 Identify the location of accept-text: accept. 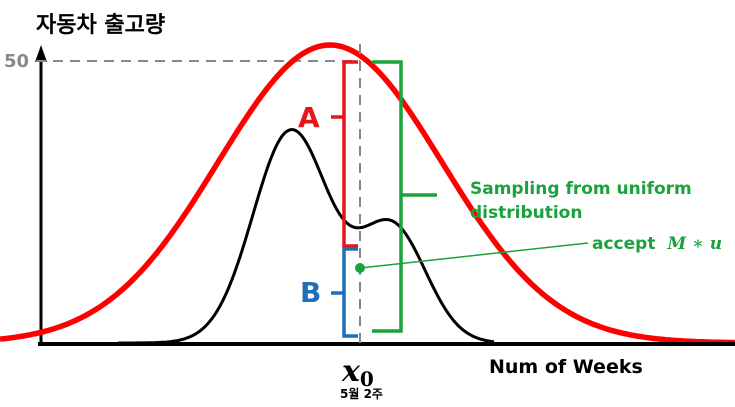
(623, 244).